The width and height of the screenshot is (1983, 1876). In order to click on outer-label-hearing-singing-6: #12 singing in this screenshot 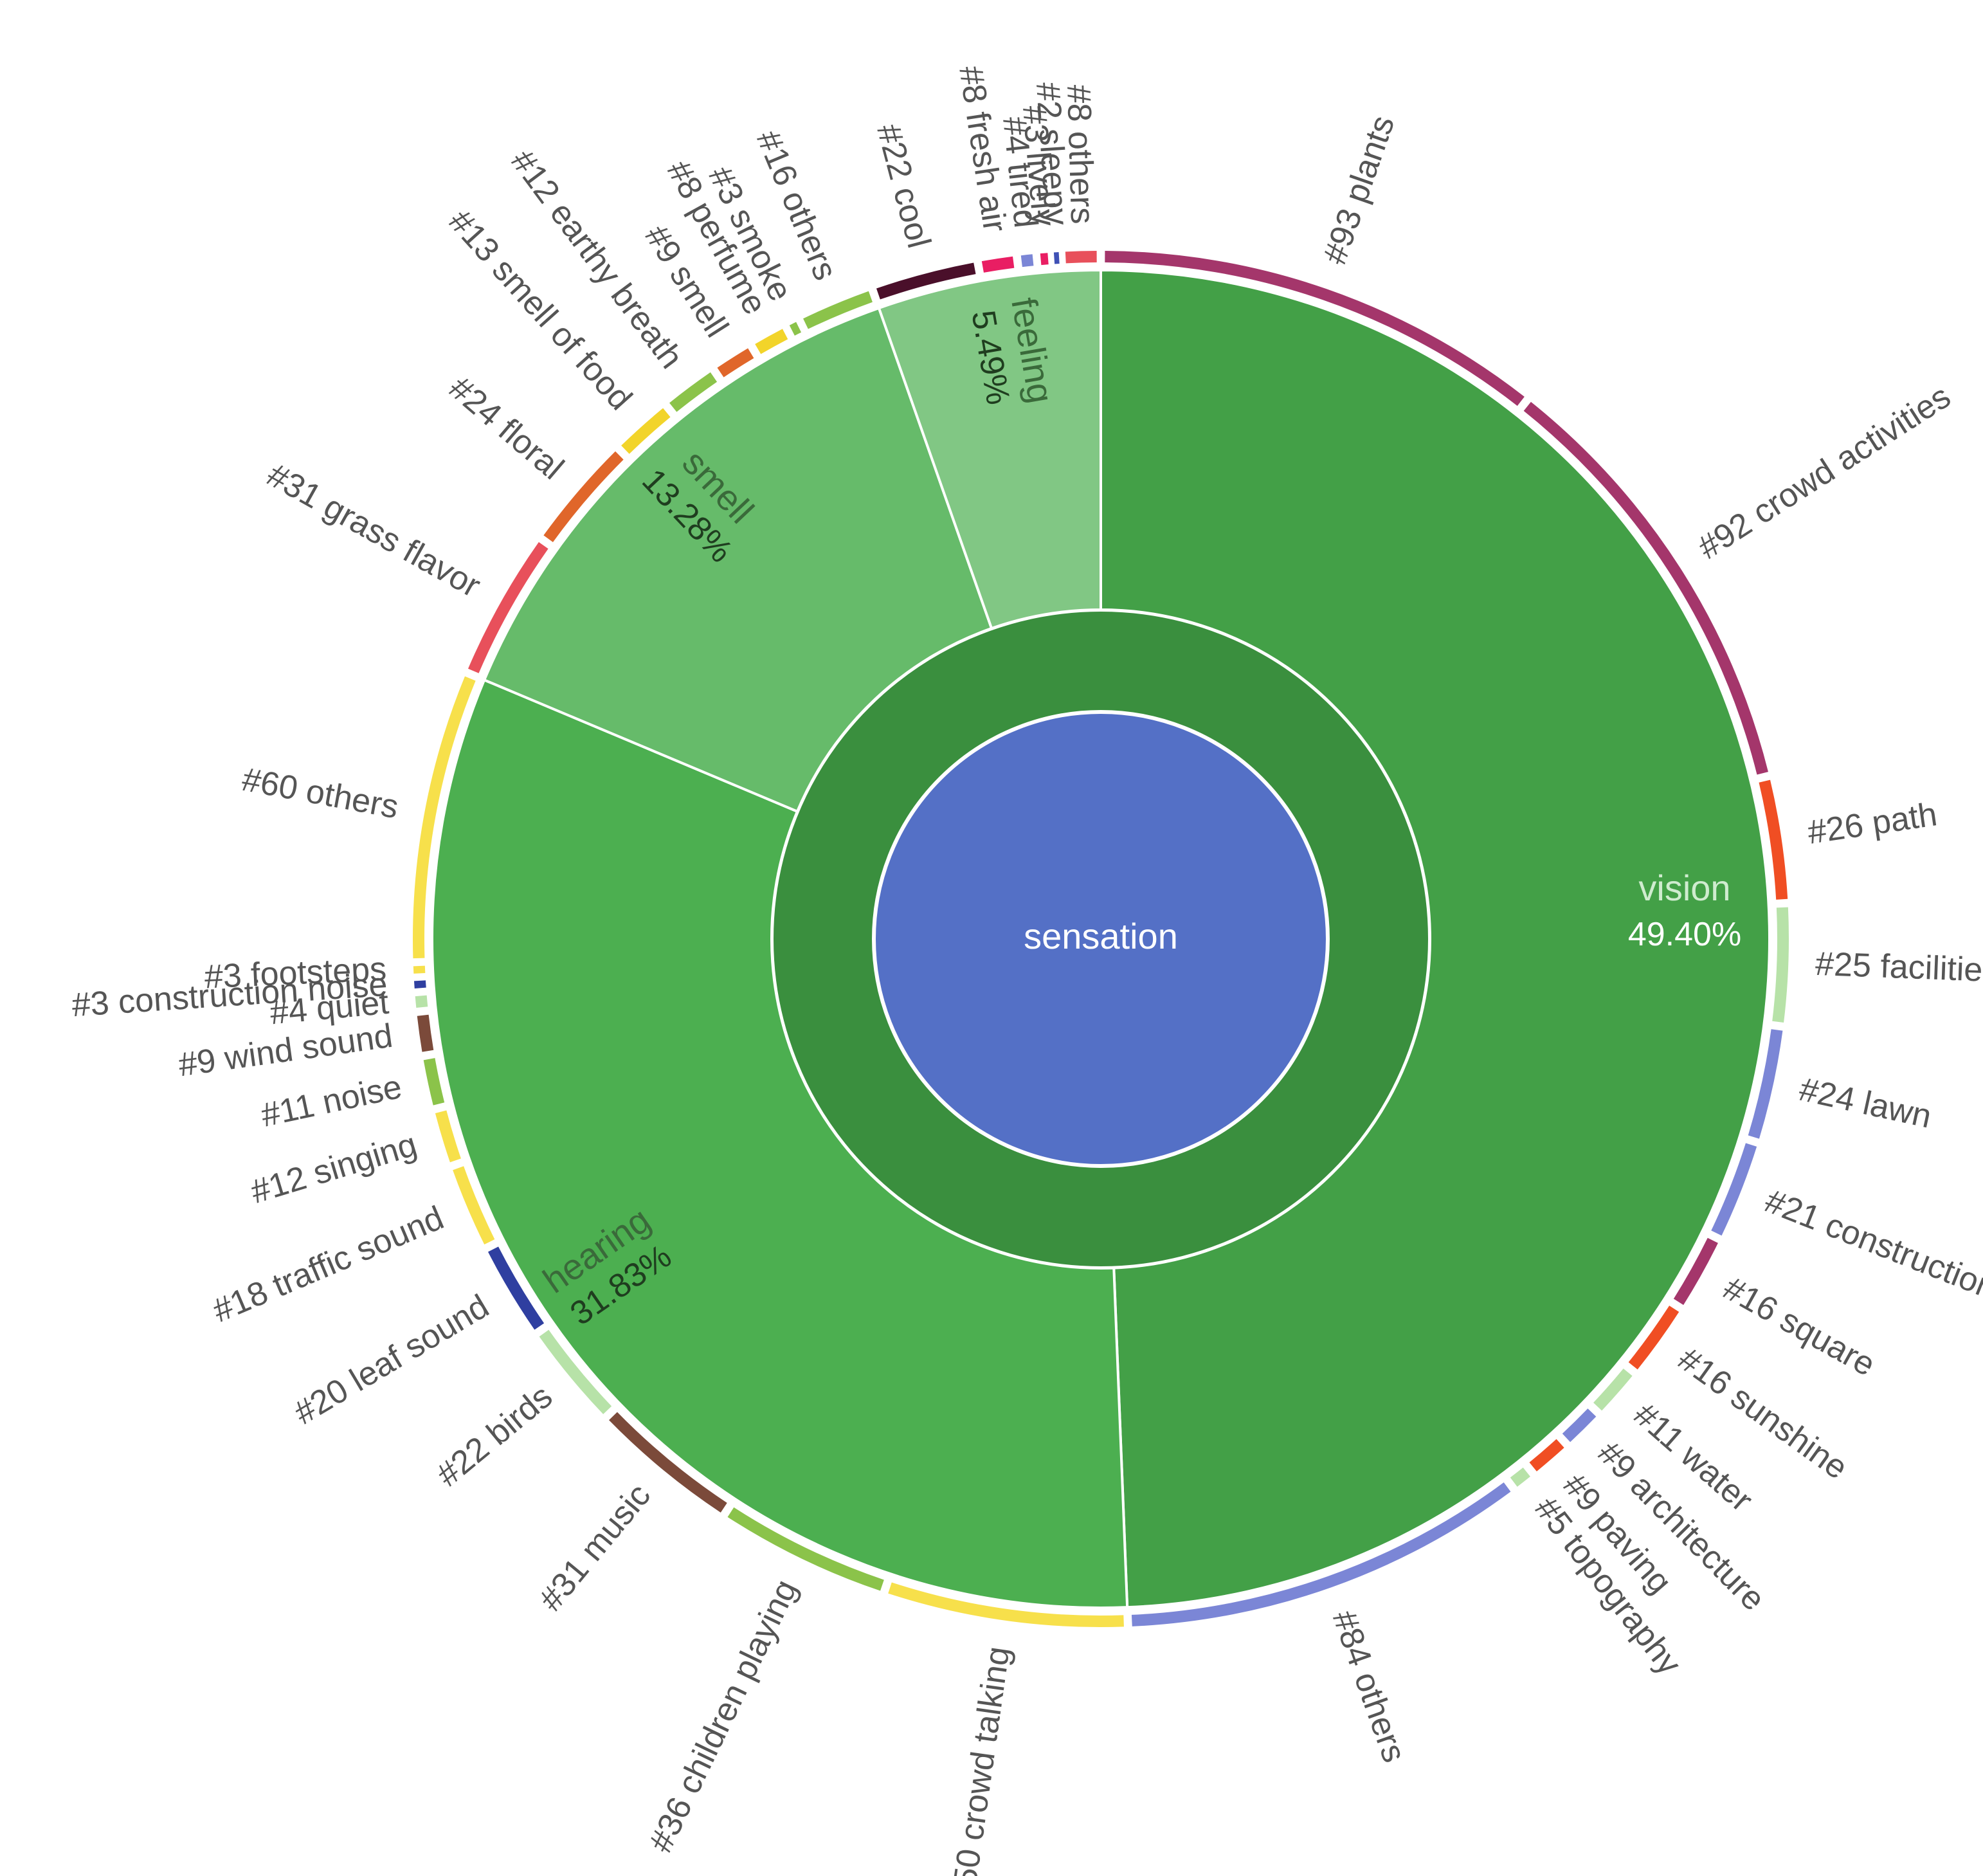, I will do `click(334, 1168)`.